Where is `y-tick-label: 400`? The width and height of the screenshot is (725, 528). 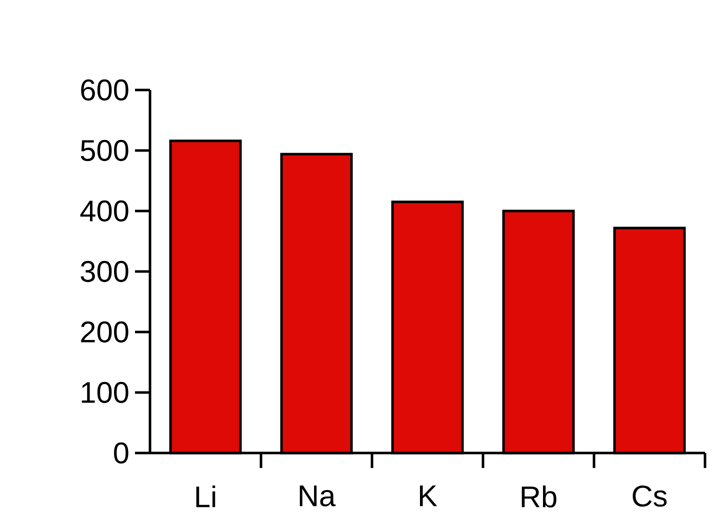 y-tick-label: 400 is located at coordinates (104, 211).